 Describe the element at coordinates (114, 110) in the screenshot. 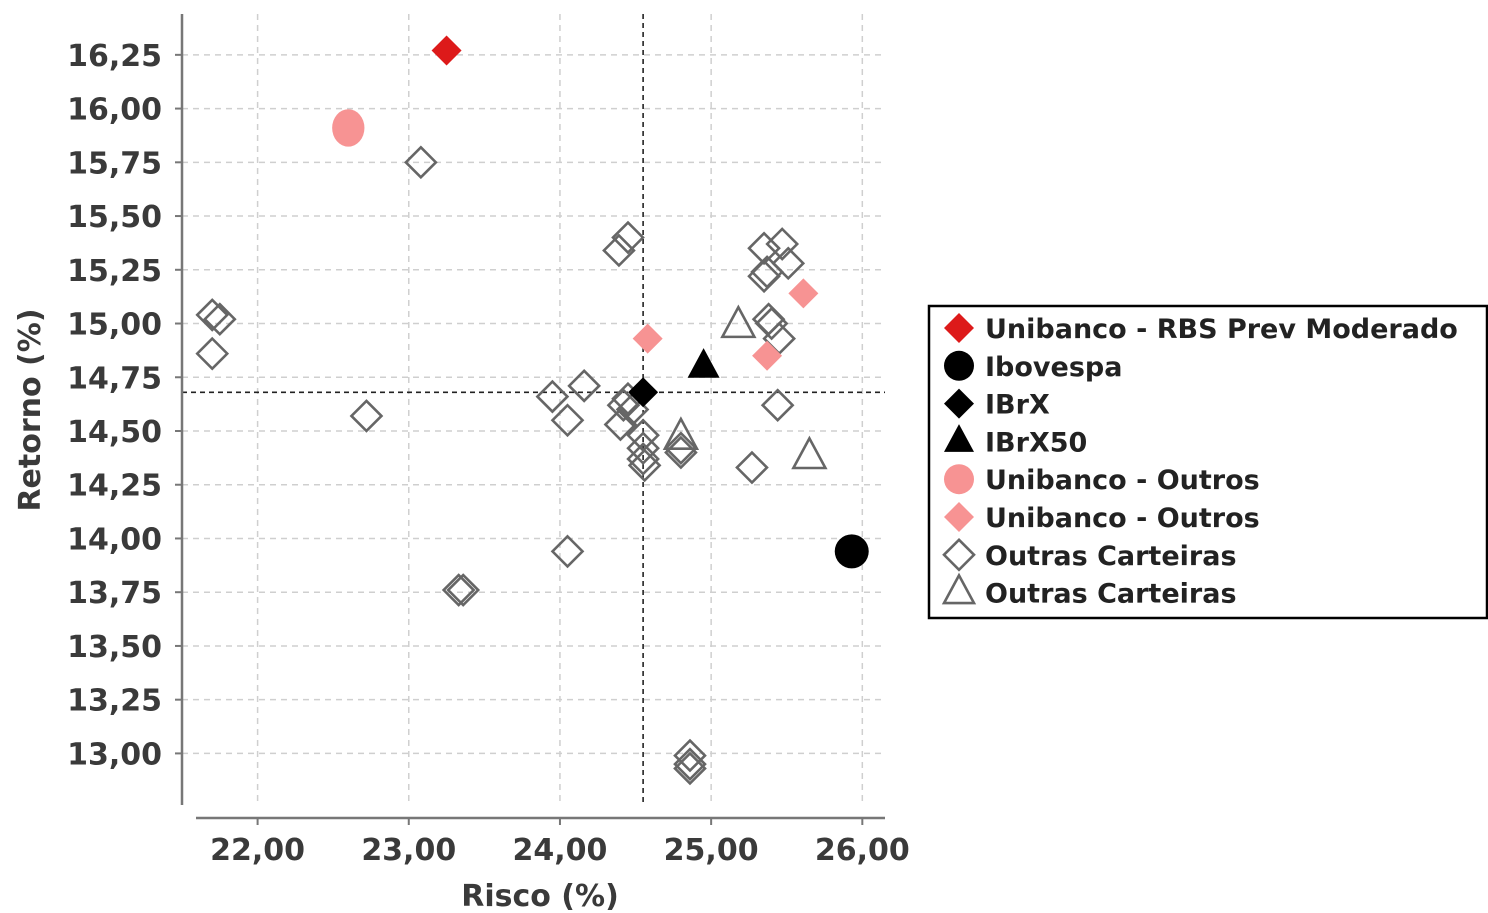

I see `y-tick-label: 16,00` at that location.